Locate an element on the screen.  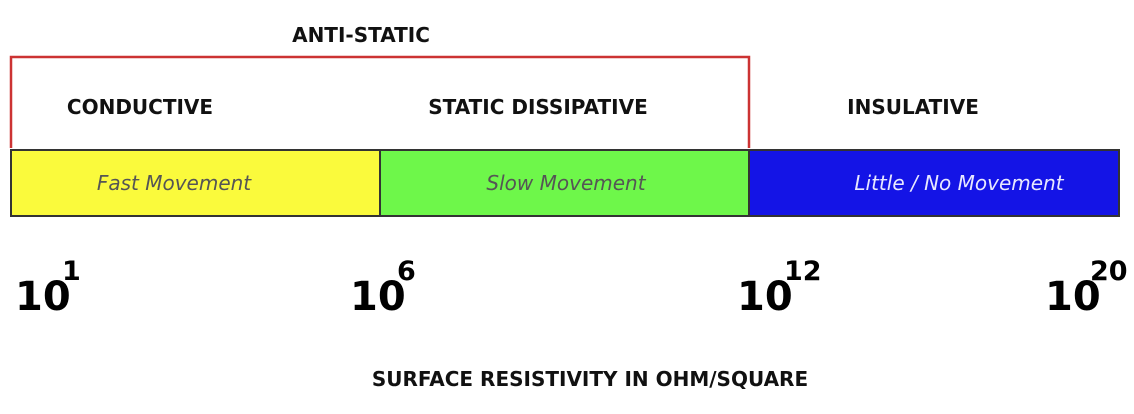
axis-label: SURFACE RESISTIVITY IN OHM/SQUARE is located at coordinates (590, 379).